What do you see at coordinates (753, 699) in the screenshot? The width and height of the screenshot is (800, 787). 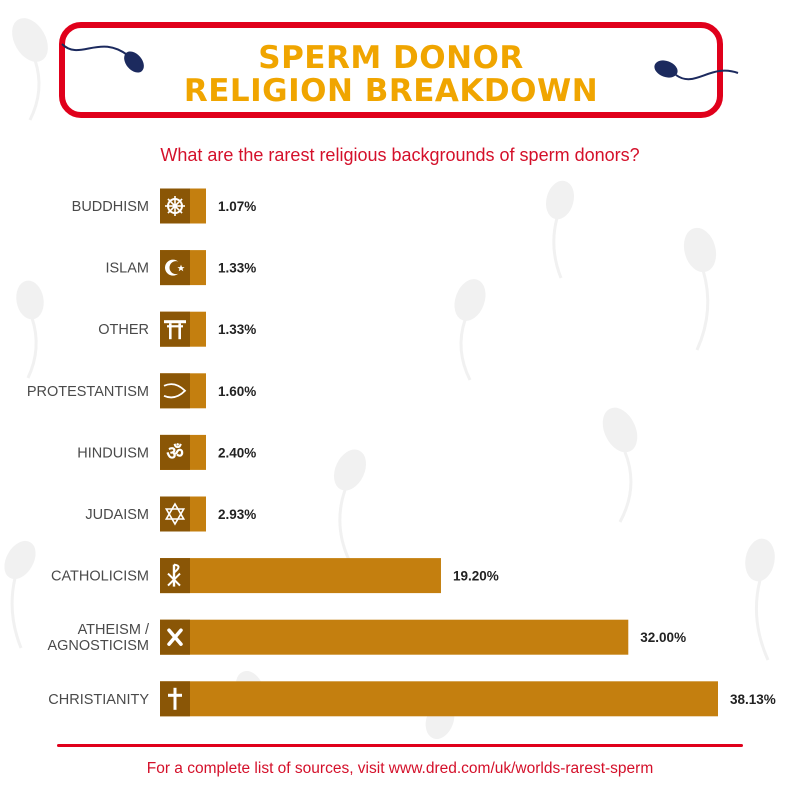 I see `value-label: 38.13%` at bounding box center [753, 699].